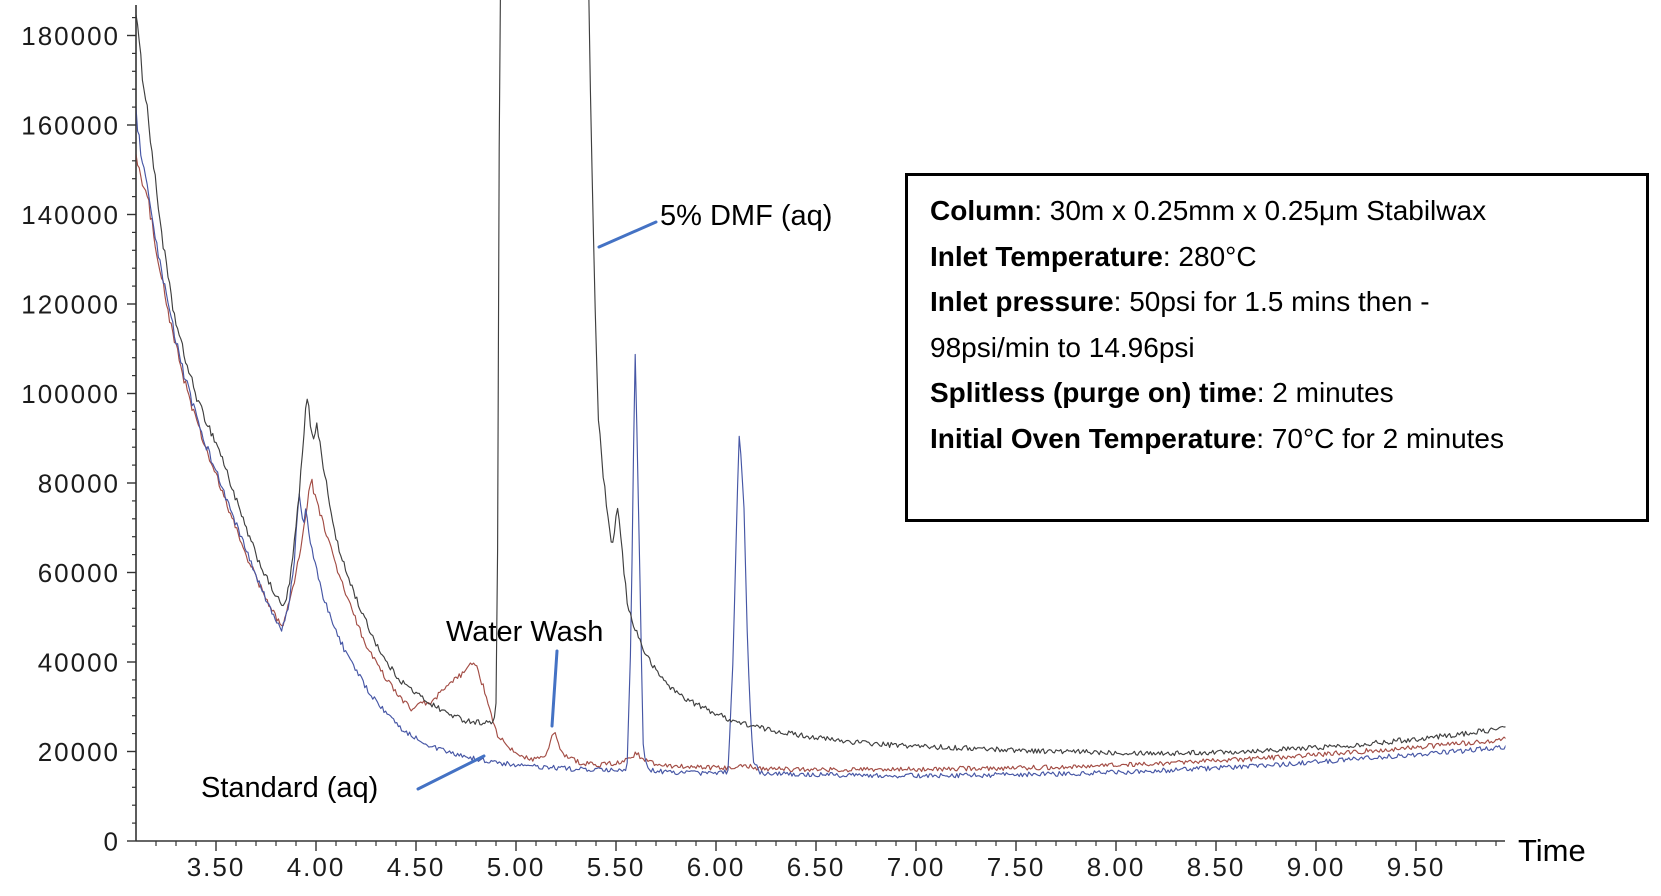  I want to click on x-tick-label: 3.50, so click(216, 867).